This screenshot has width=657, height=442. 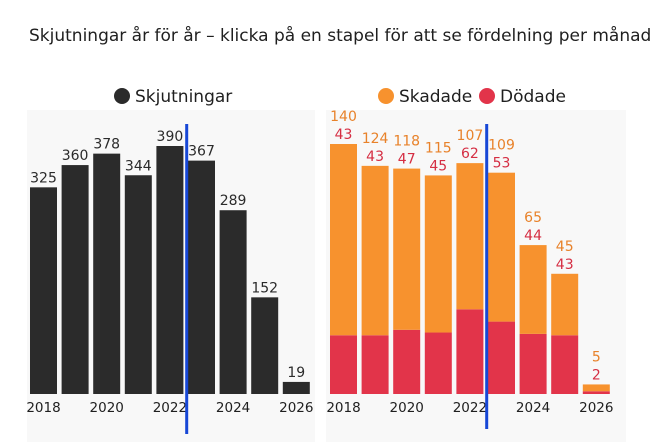 What do you see at coordinates (533, 218) in the screenshot?
I see `value-label-injured-2024: 65` at bounding box center [533, 218].